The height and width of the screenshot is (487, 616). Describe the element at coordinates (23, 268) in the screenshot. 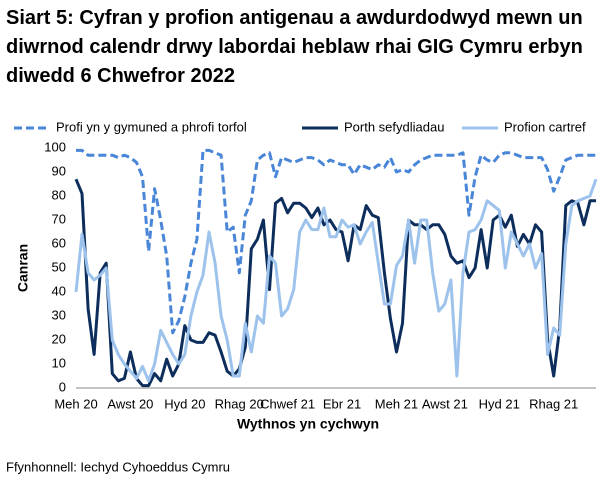

I see `y-axis-title: Canran` at that location.